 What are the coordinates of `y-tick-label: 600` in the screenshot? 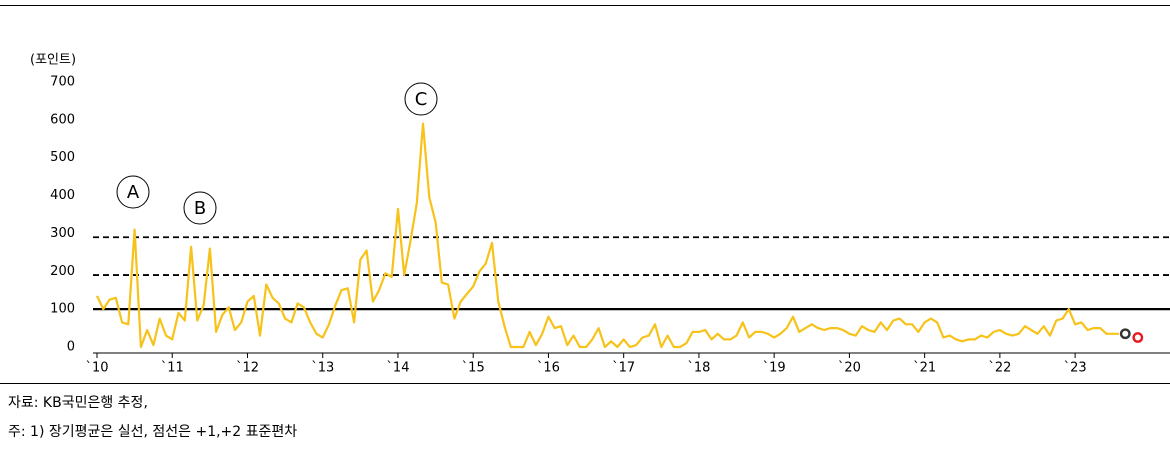 It's located at (62, 119).